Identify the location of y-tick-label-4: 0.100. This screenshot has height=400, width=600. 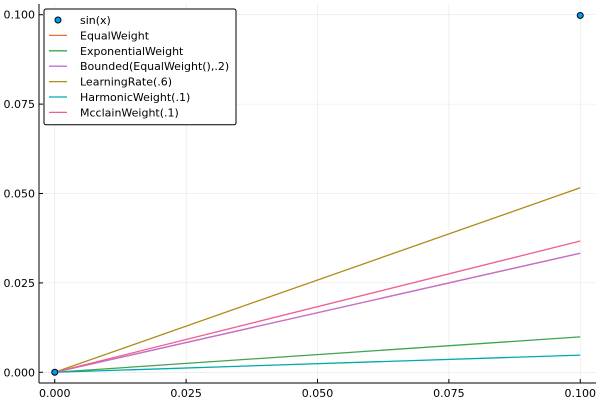
(20, 15).